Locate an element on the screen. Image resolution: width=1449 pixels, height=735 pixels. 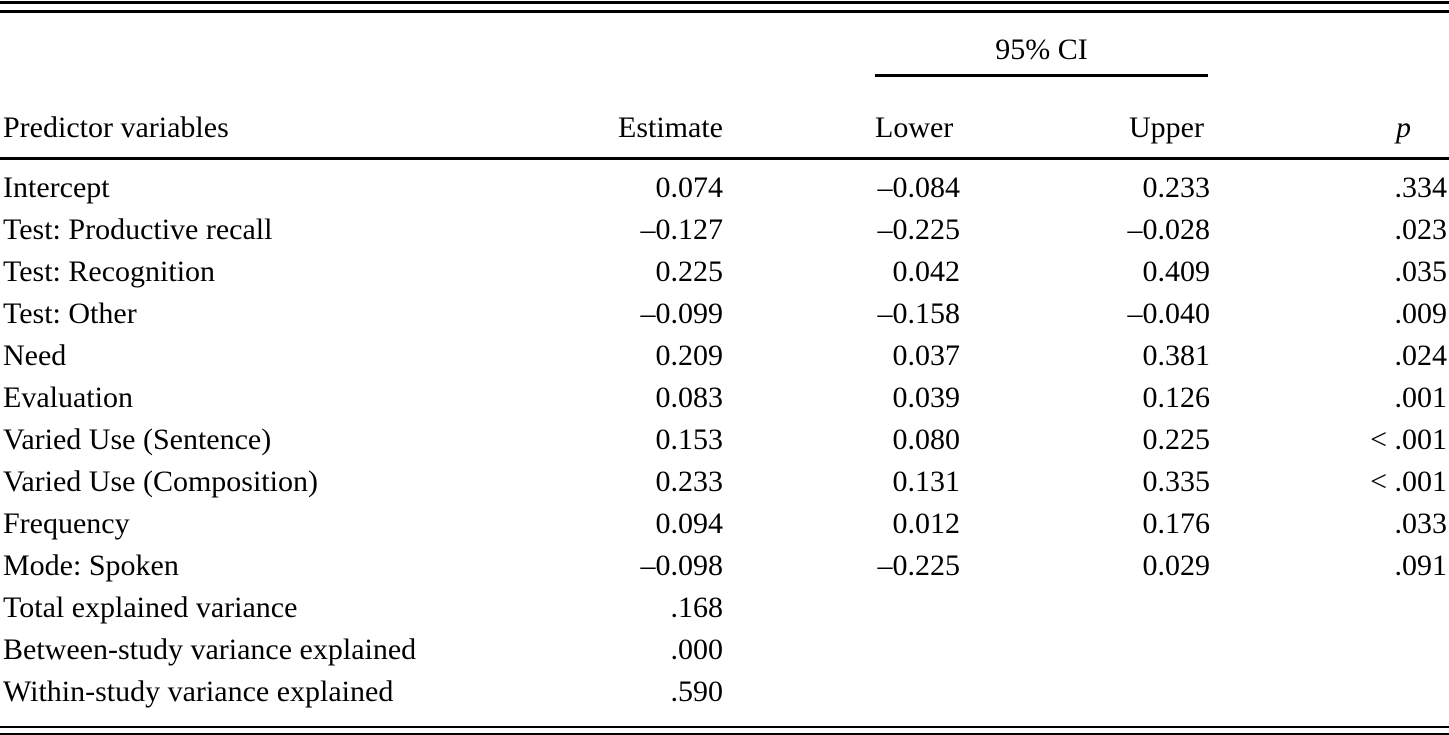
table-row: Need 0.209 0.037 0.381 .024 is located at coordinates (724, 356).